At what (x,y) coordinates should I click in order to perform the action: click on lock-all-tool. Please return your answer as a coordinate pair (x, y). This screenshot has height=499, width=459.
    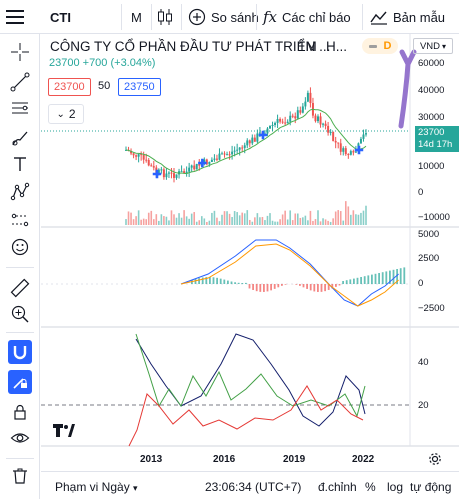
    Looking at the image, I should click on (20, 412).